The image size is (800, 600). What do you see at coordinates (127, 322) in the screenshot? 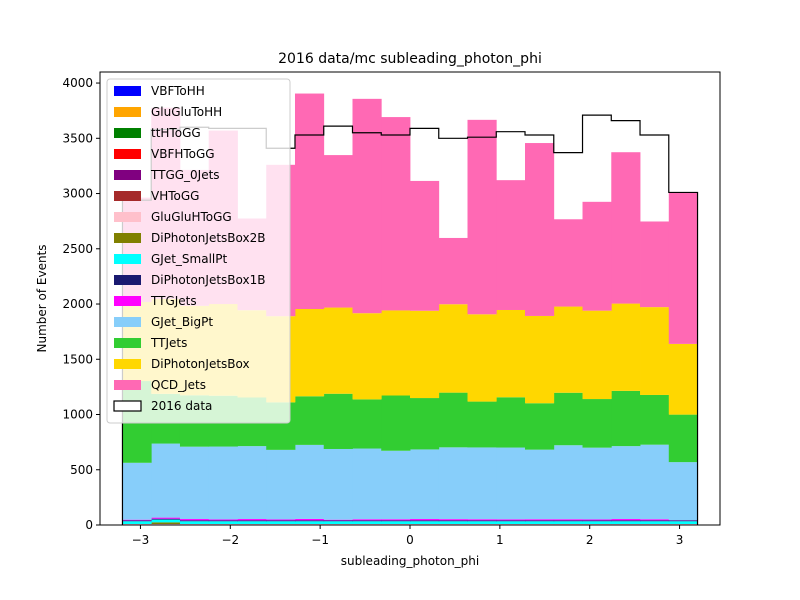
I see `legend-swatch-gjet-bigpt` at bounding box center [127, 322].